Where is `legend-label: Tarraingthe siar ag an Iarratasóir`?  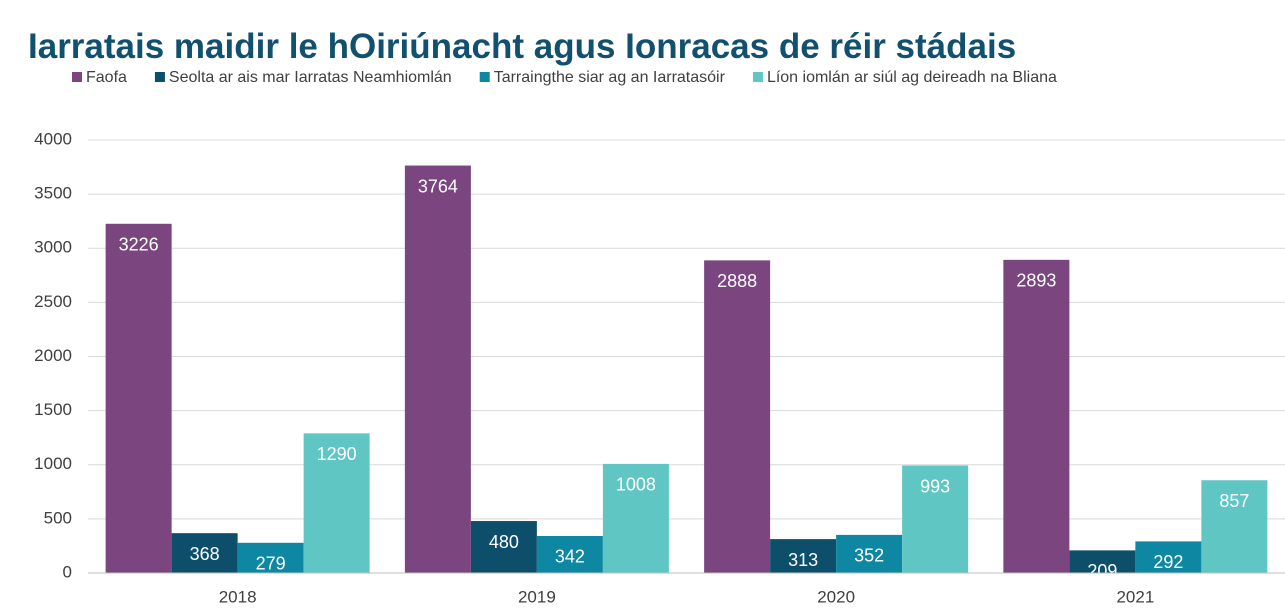 legend-label: Tarraingthe siar ag an Iarratasóir is located at coordinates (610, 77).